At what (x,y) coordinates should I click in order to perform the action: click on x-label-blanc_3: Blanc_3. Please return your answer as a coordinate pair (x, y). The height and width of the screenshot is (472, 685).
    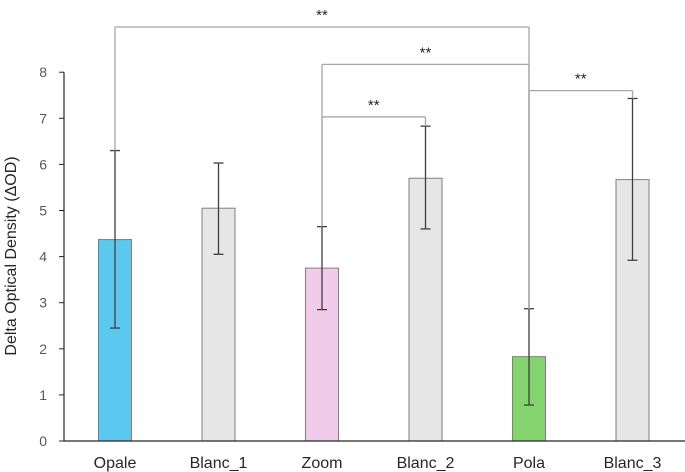
    Looking at the image, I should click on (633, 463).